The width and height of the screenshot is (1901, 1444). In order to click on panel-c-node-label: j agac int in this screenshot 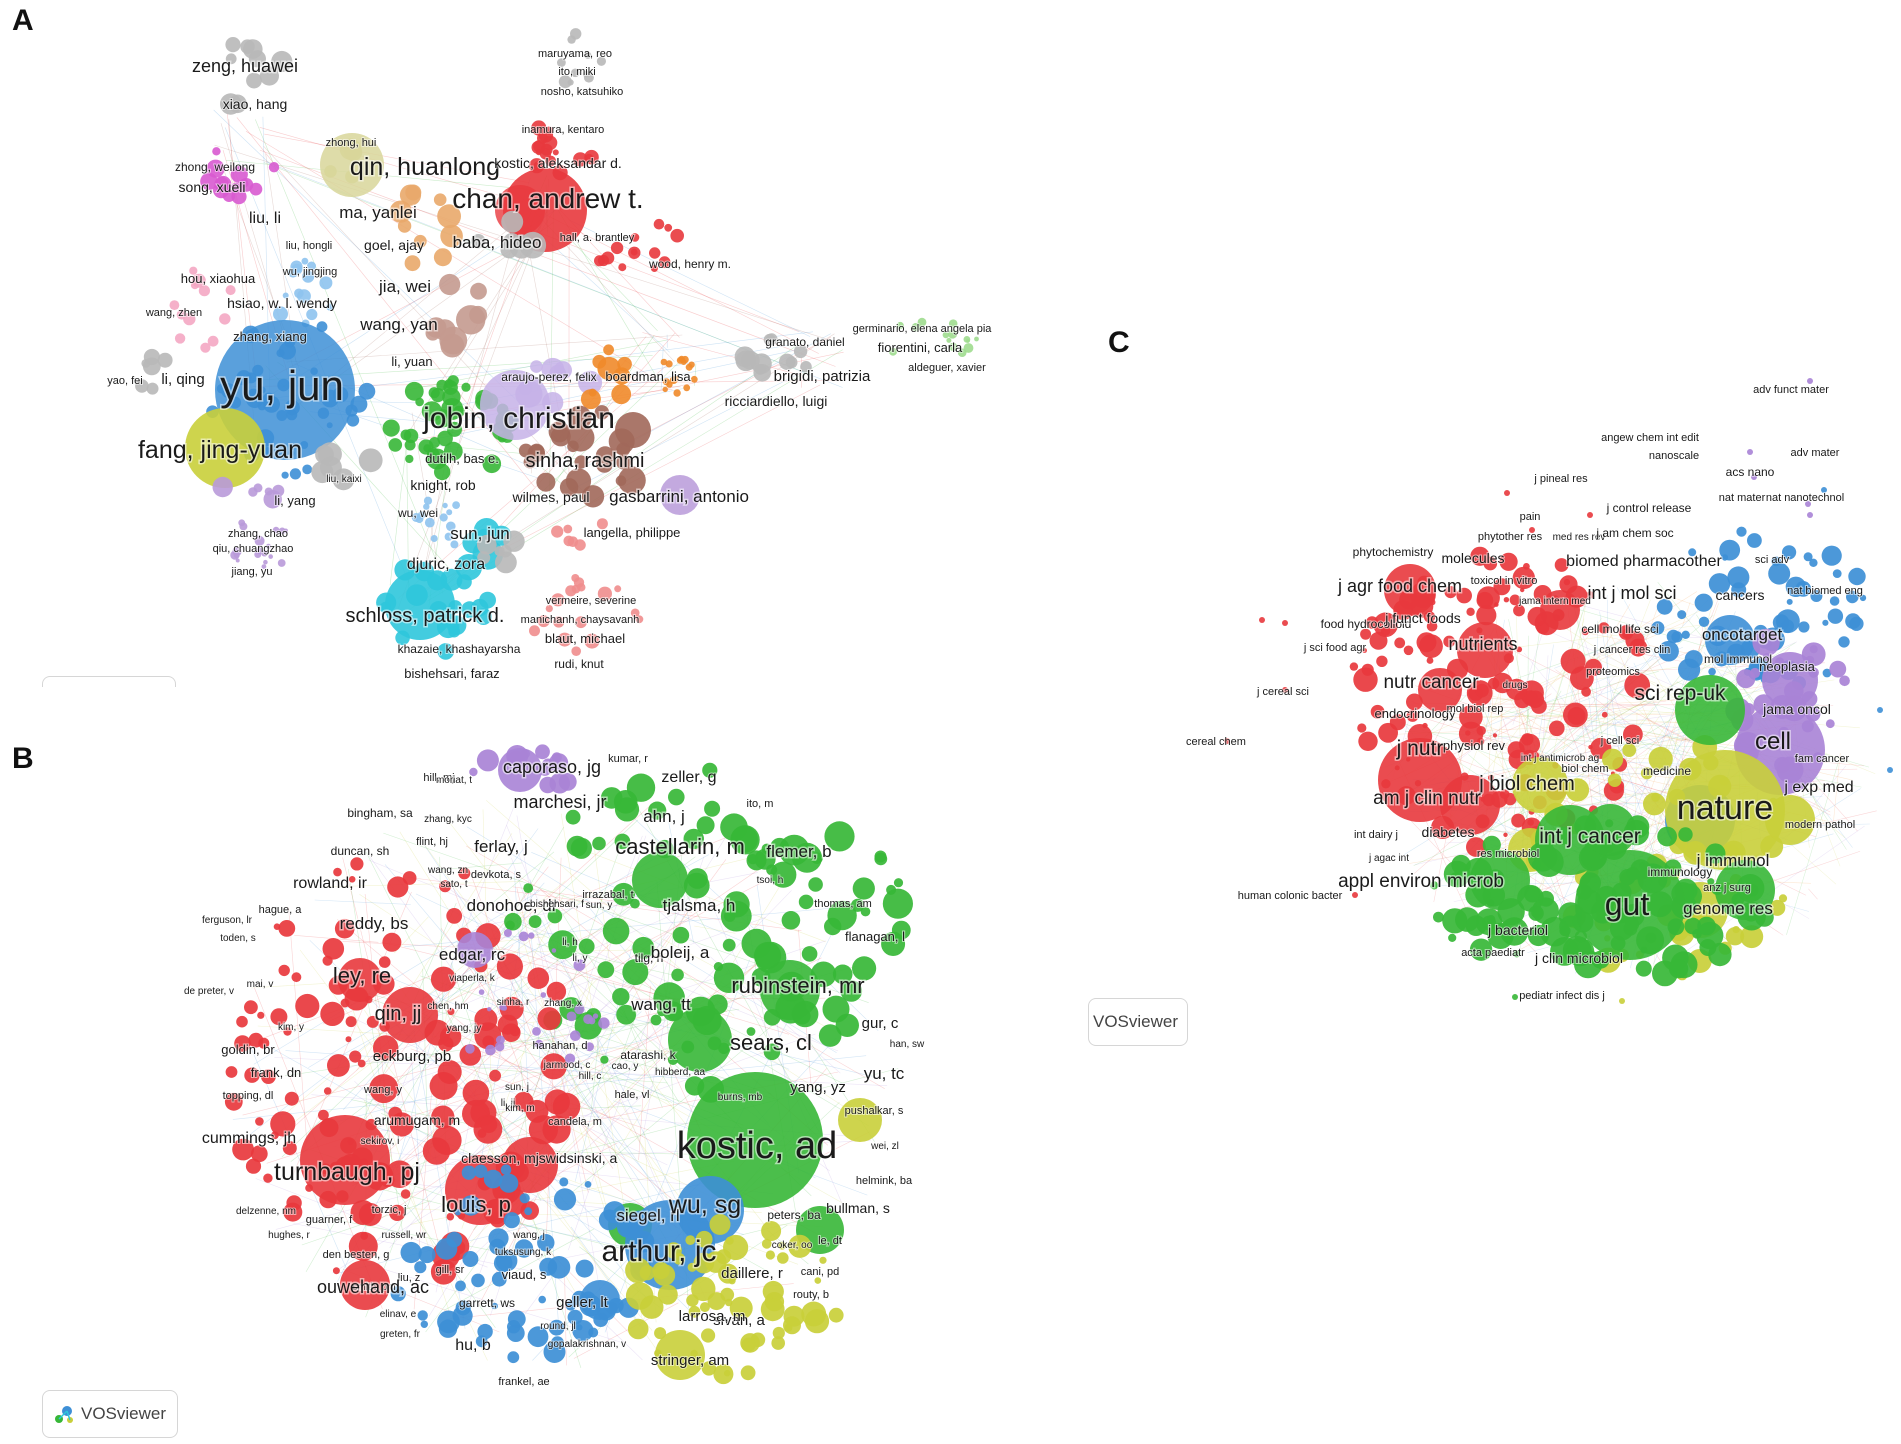, I will do `click(1388, 858)`.